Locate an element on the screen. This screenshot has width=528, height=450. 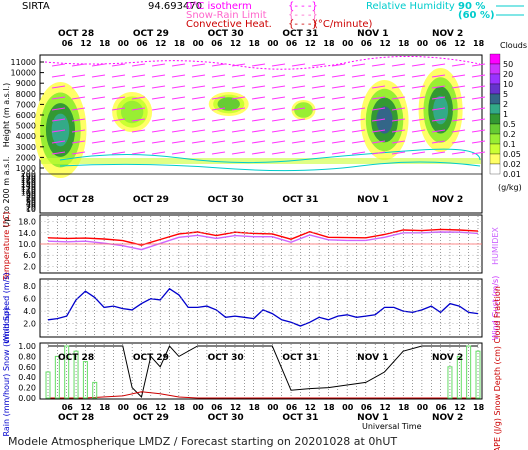
temp-ytick-label: 14.0 is located at coordinates (27, 233).